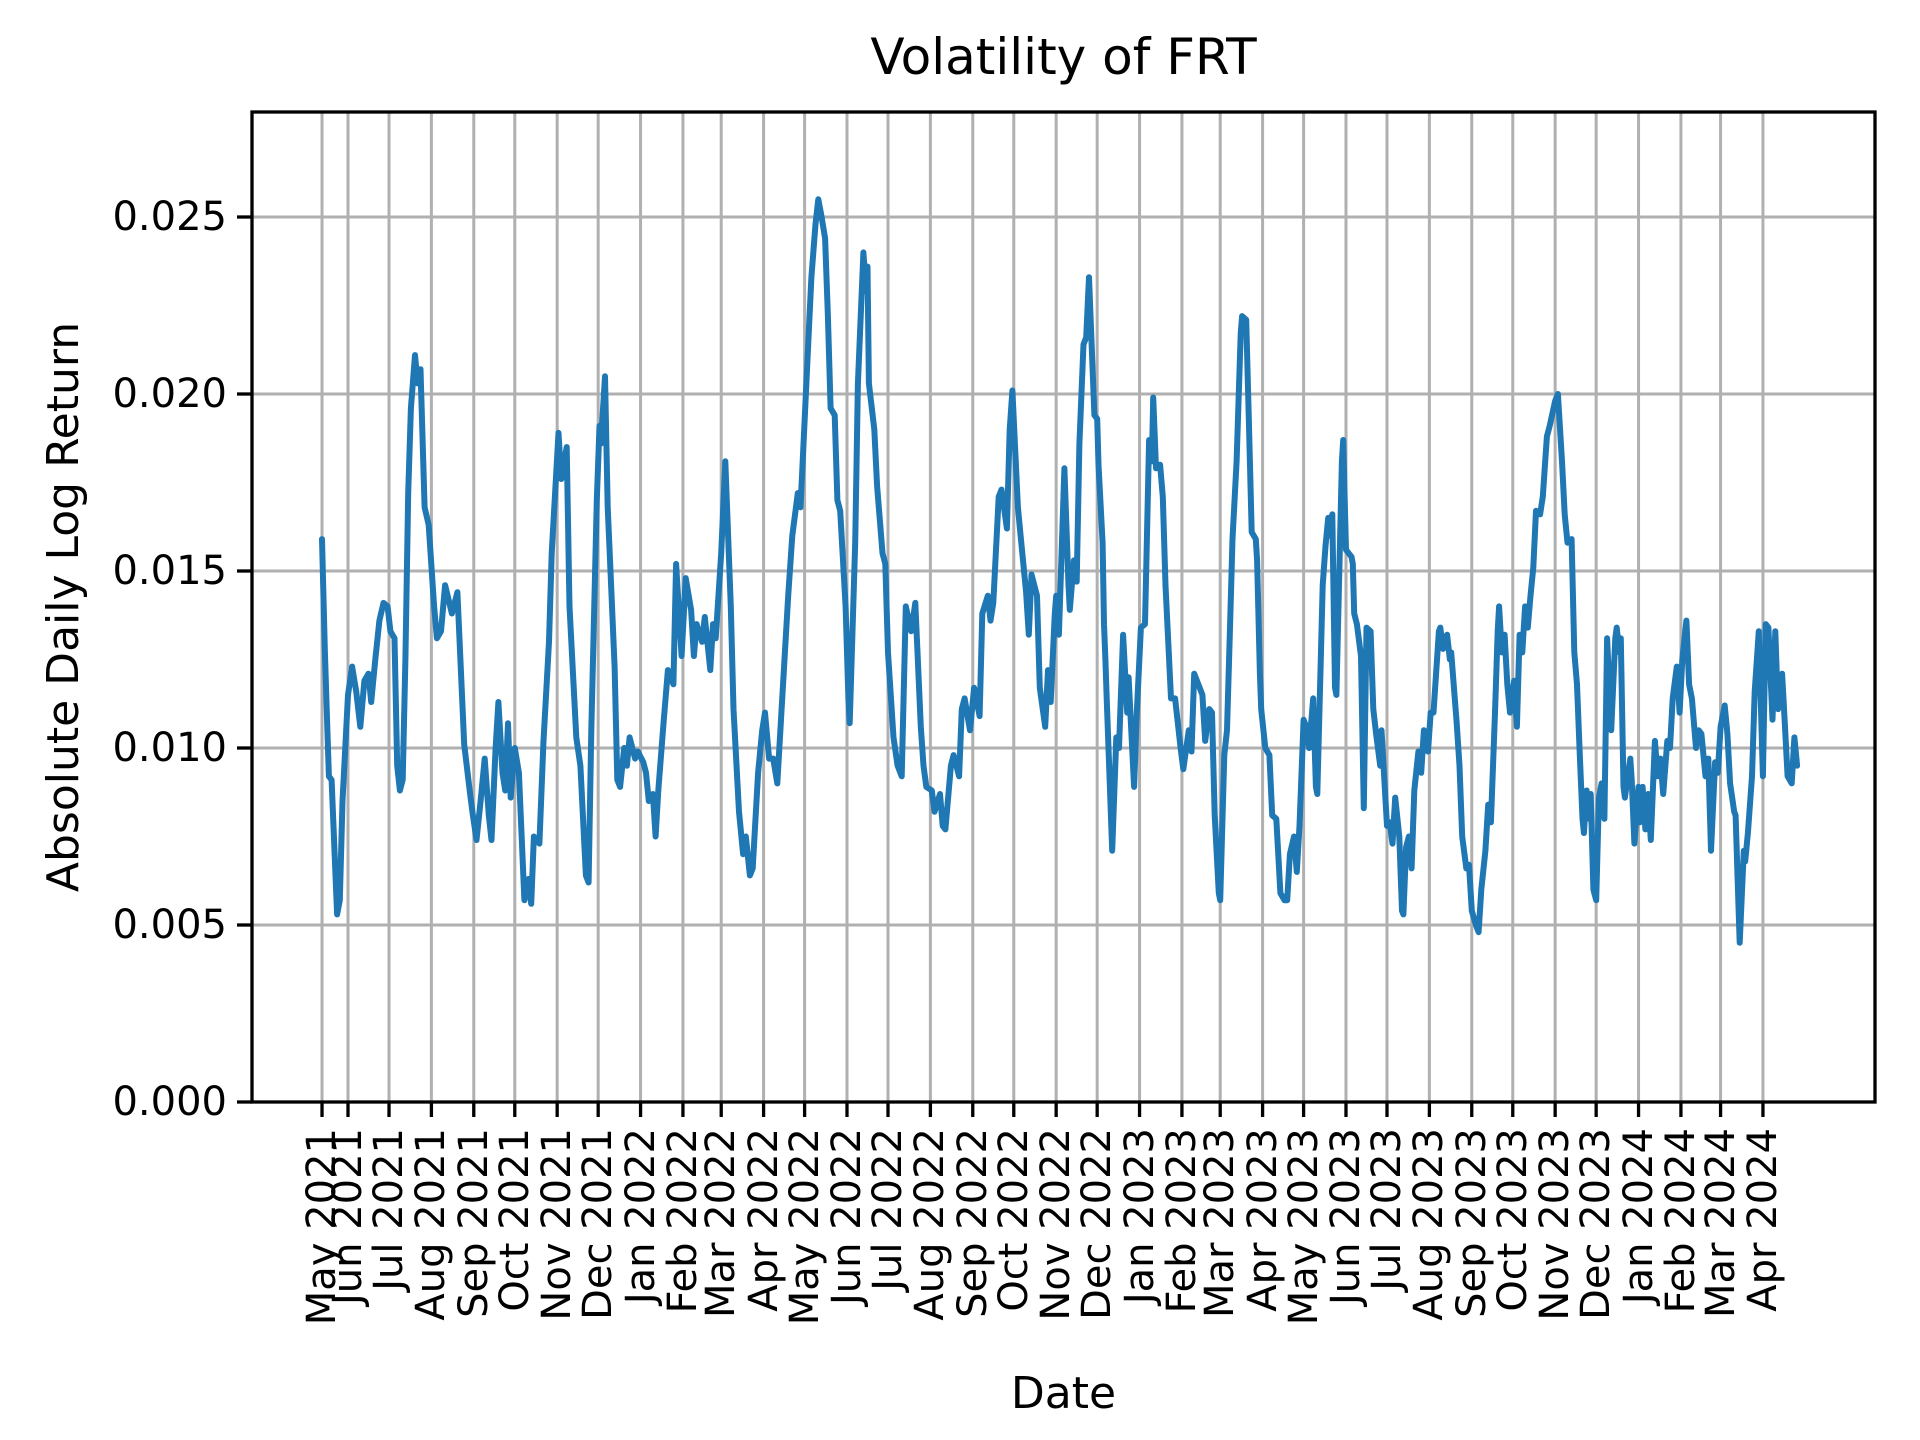 The height and width of the screenshot is (1440, 1920). I want to click on x-tick-label: May 2023, so click(1303, 1227).